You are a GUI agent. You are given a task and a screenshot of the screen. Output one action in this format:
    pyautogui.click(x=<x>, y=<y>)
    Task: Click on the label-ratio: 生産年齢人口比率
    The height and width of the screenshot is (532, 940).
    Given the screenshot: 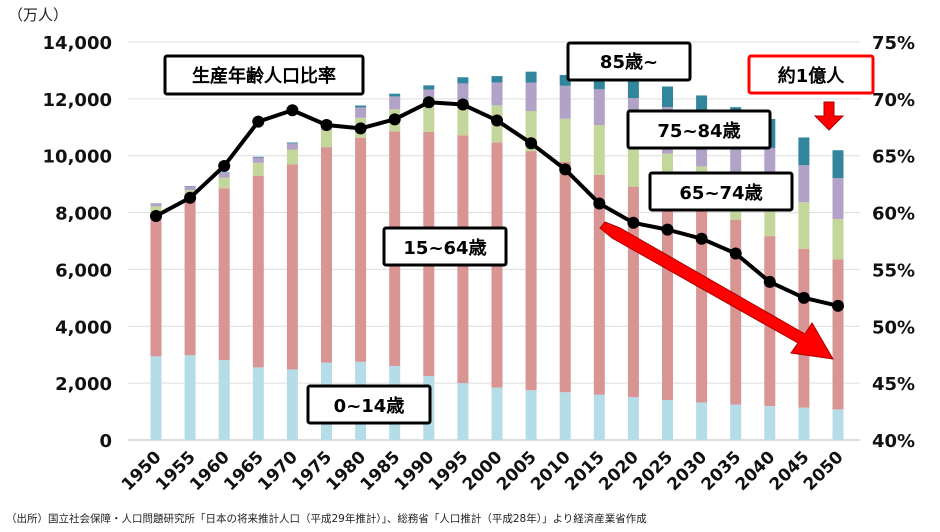 What is the action you would take?
    pyautogui.click(x=264, y=75)
    